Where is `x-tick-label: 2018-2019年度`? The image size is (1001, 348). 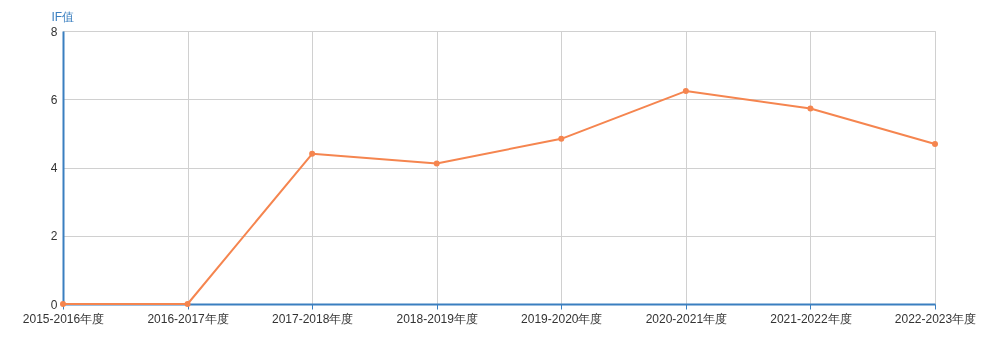 x-tick-label: 2018-2019年度 is located at coordinates (437, 318).